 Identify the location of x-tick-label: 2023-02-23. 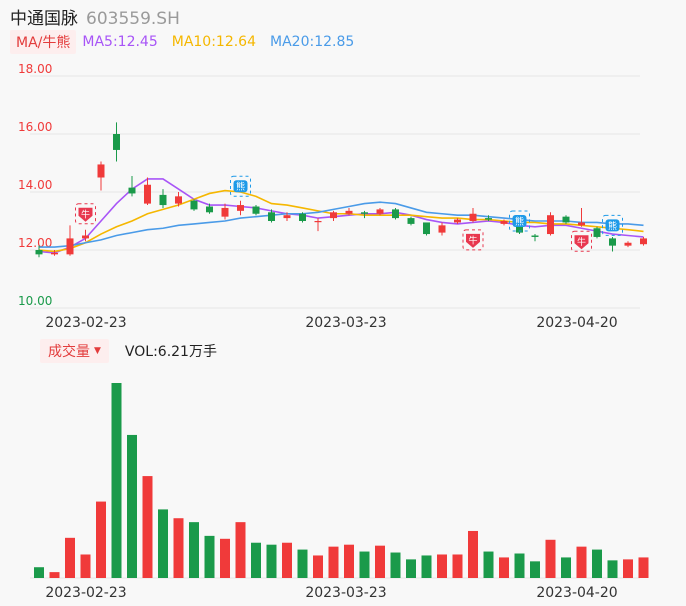
(85, 323).